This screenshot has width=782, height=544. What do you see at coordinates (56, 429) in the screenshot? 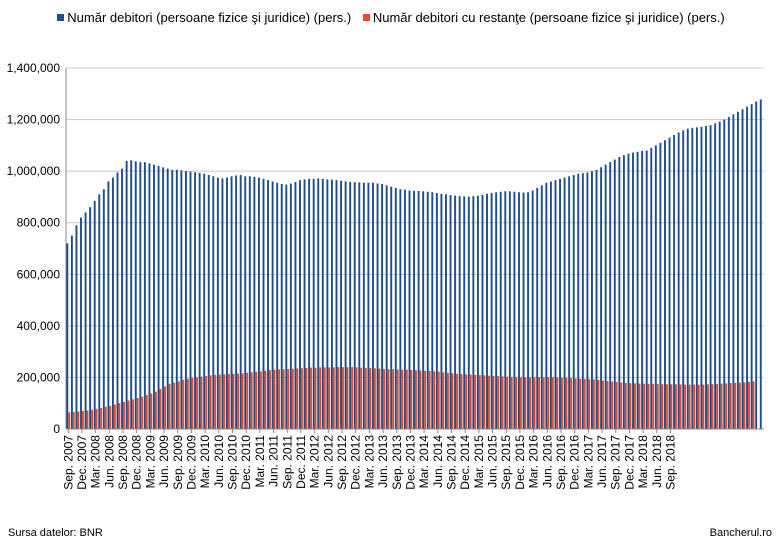
I see `y-tick-label: 0` at bounding box center [56, 429].